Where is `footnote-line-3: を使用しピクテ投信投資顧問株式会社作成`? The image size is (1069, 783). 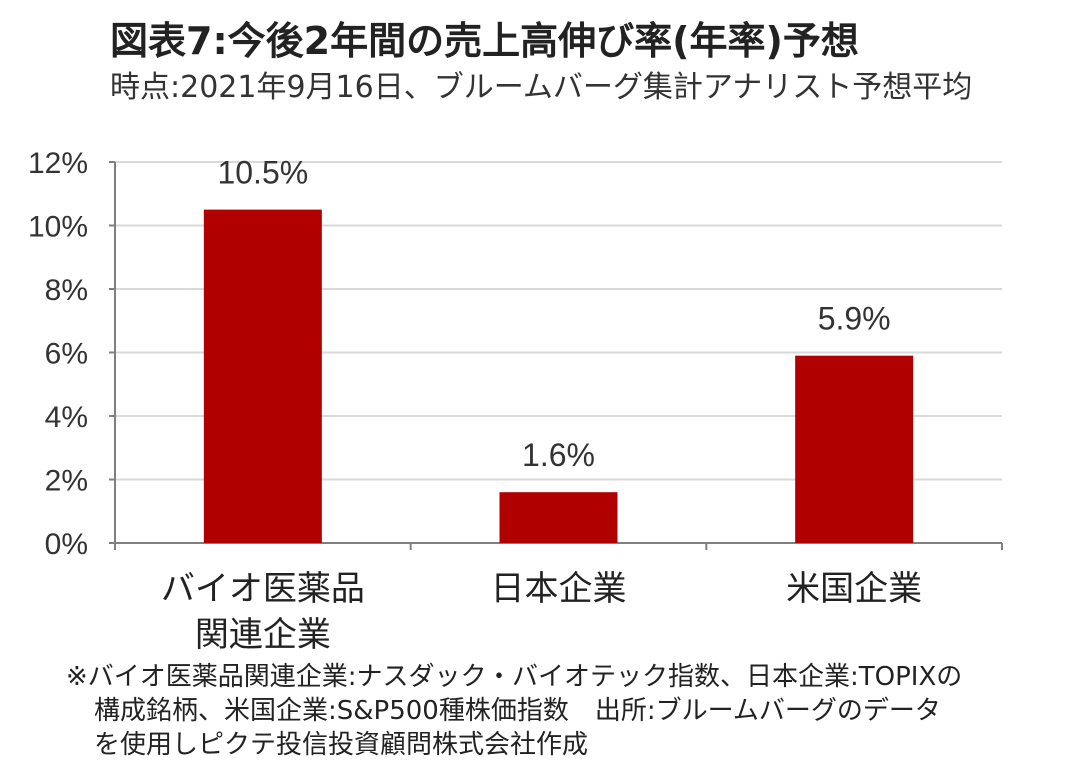
footnote-line-3: を使用しピクテ投信投資顧問株式会社作成 is located at coordinates (341, 745).